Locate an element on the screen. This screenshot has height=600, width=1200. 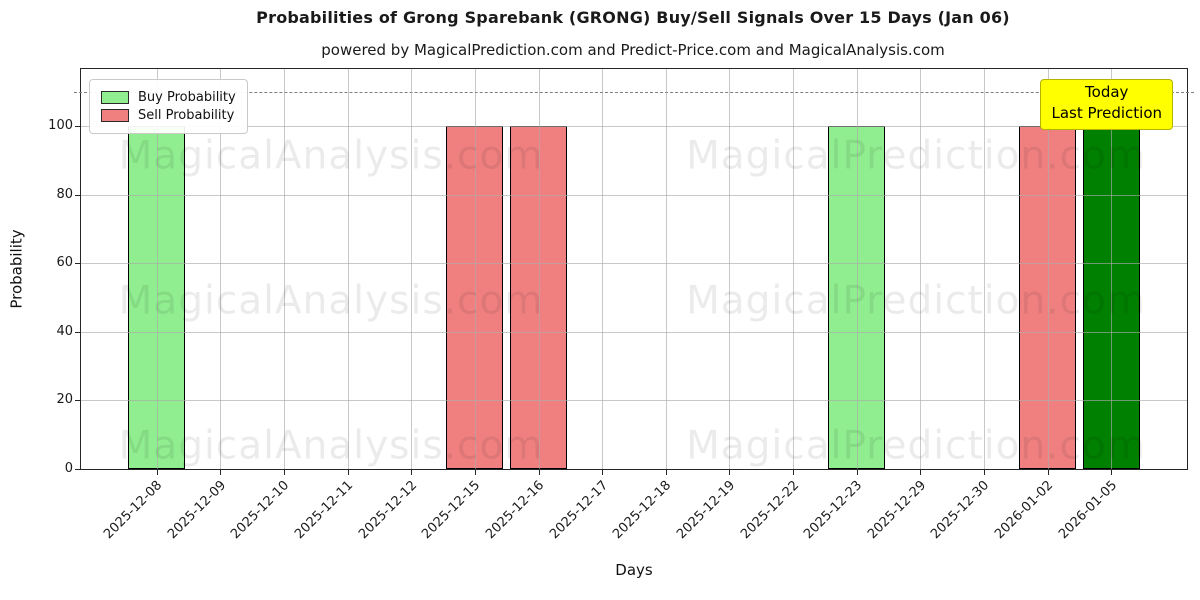
annotation-line-1: Today is located at coordinates (1107, 92).